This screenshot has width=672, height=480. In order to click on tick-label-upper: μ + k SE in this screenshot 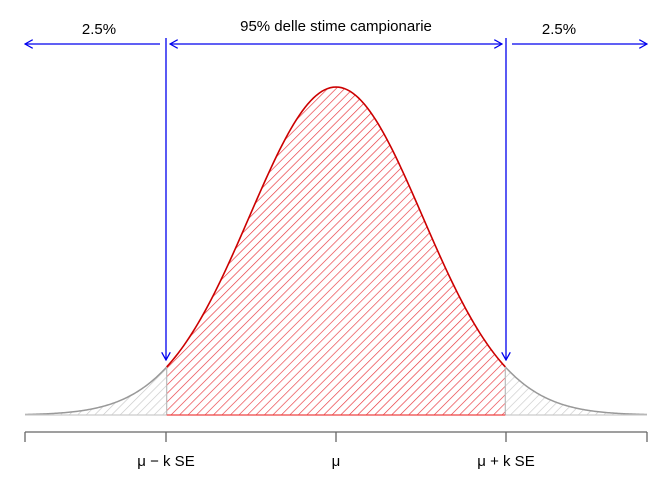, I will do `click(505, 461)`.